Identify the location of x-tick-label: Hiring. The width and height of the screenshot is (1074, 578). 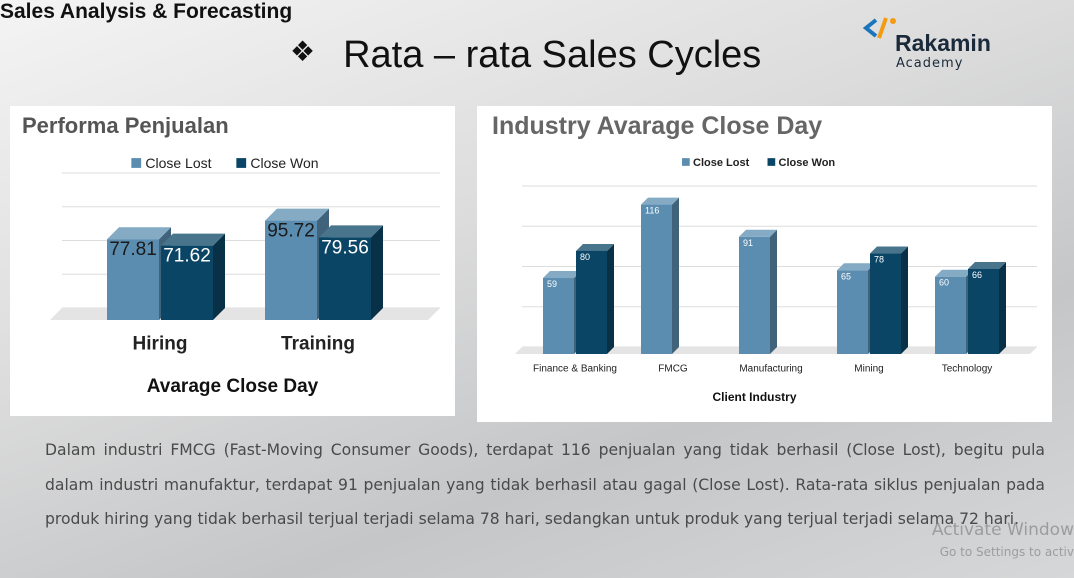
(160, 344).